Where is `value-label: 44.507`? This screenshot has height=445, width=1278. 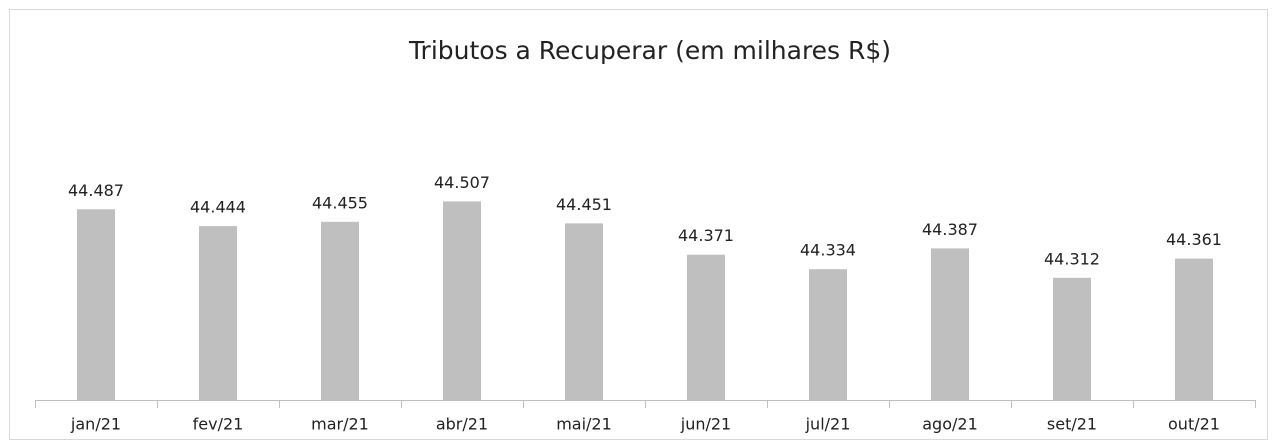
value-label: 44.507 is located at coordinates (462, 182).